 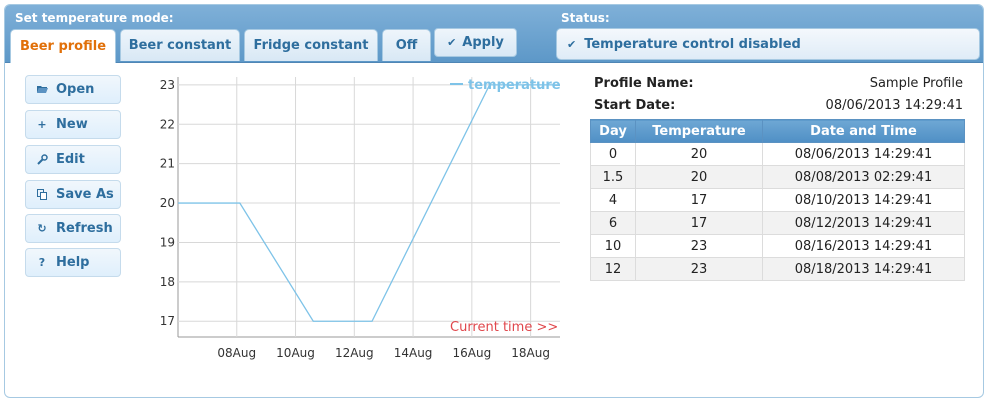 I want to click on table-row: 1.5 20 08/08/2013 02:29:41, so click(x=777, y=177).